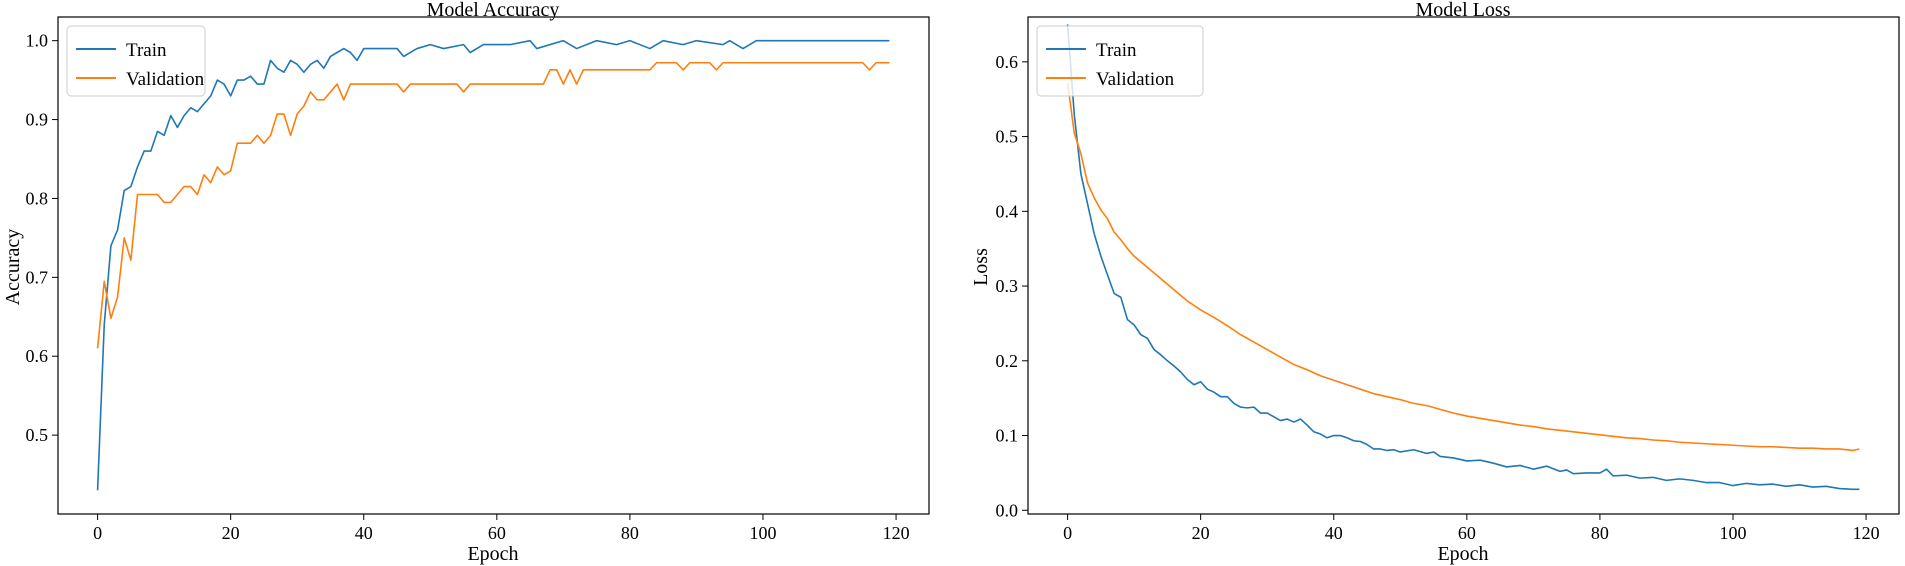  What do you see at coordinates (981, 267) in the screenshot?
I see `loss-y-axis-label: Loss` at bounding box center [981, 267].